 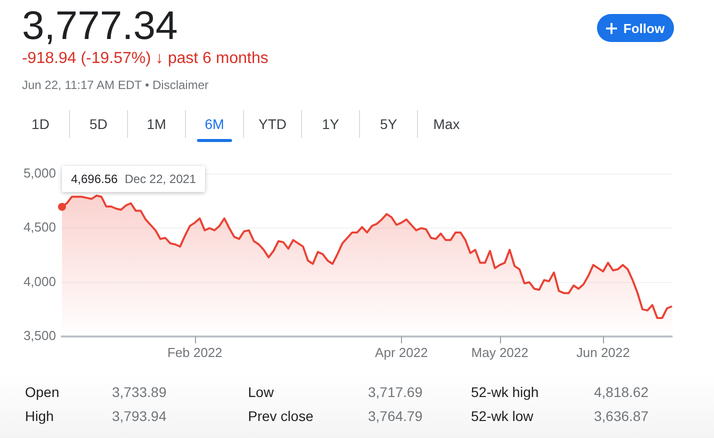 What do you see at coordinates (281, 416) in the screenshot?
I see `text: Prev close` at bounding box center [281, 416].